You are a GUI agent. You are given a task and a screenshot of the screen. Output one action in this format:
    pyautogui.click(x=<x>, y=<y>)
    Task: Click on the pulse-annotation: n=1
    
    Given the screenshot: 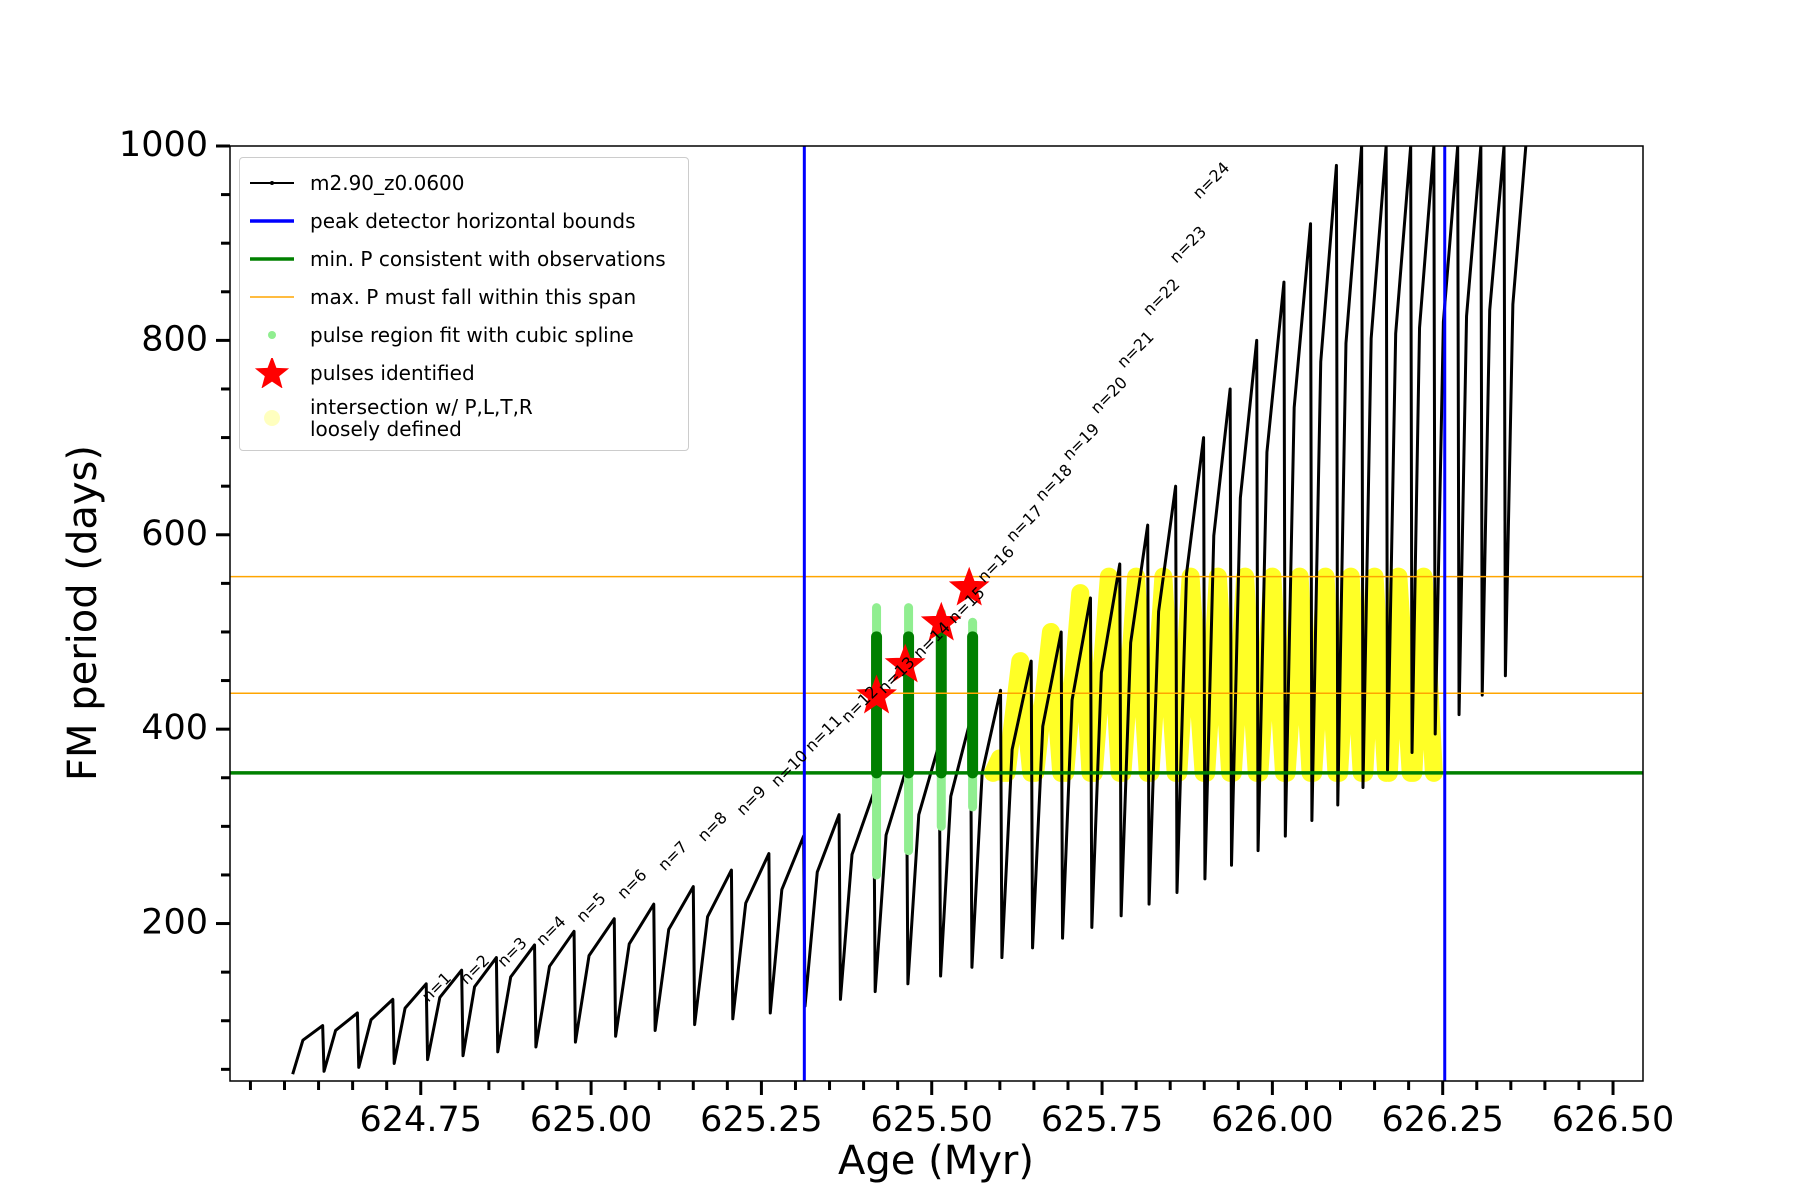 What is the action you would take?
    pyautogui.click(x=436, y=986)
    